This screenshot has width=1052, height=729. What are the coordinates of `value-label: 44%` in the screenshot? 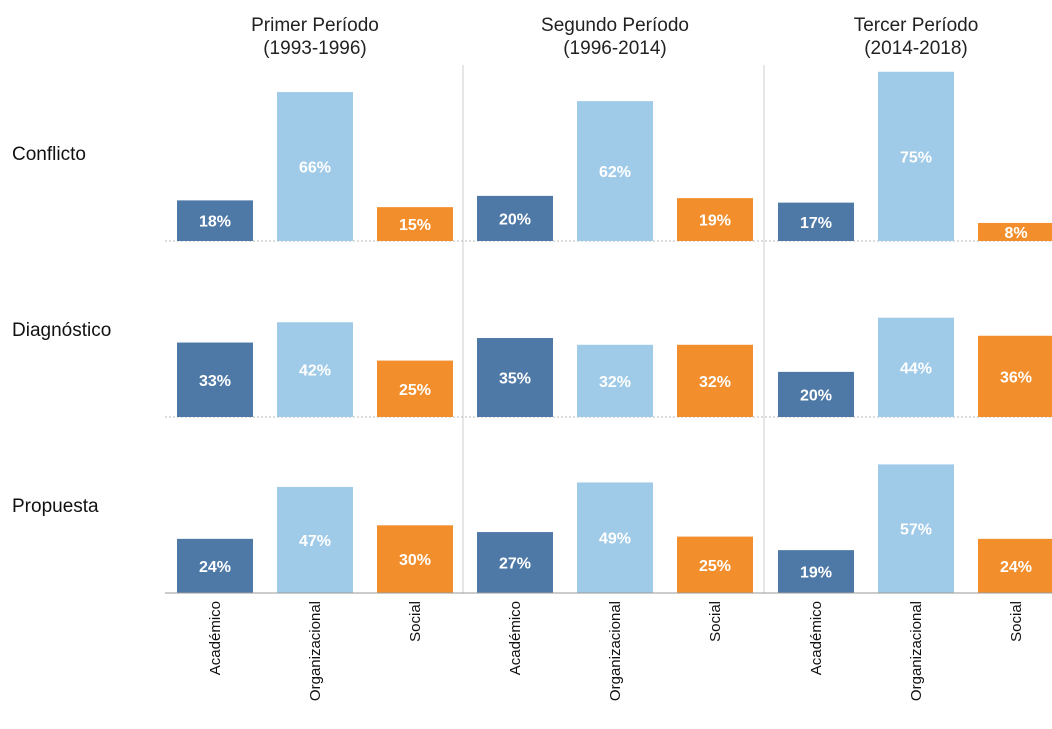 It's located at (916, 368).